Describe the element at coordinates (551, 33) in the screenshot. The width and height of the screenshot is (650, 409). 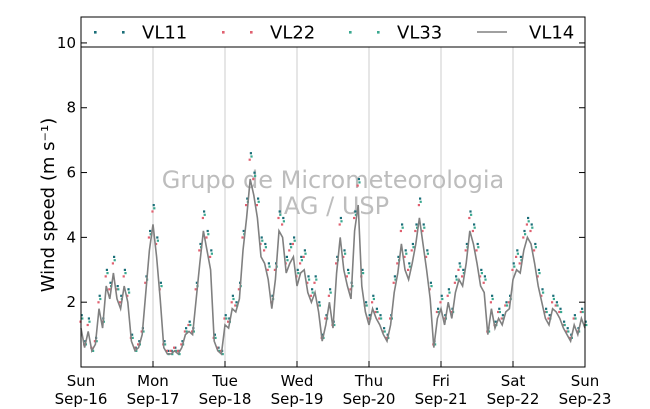
I see `legend-label: VL14` at that location.